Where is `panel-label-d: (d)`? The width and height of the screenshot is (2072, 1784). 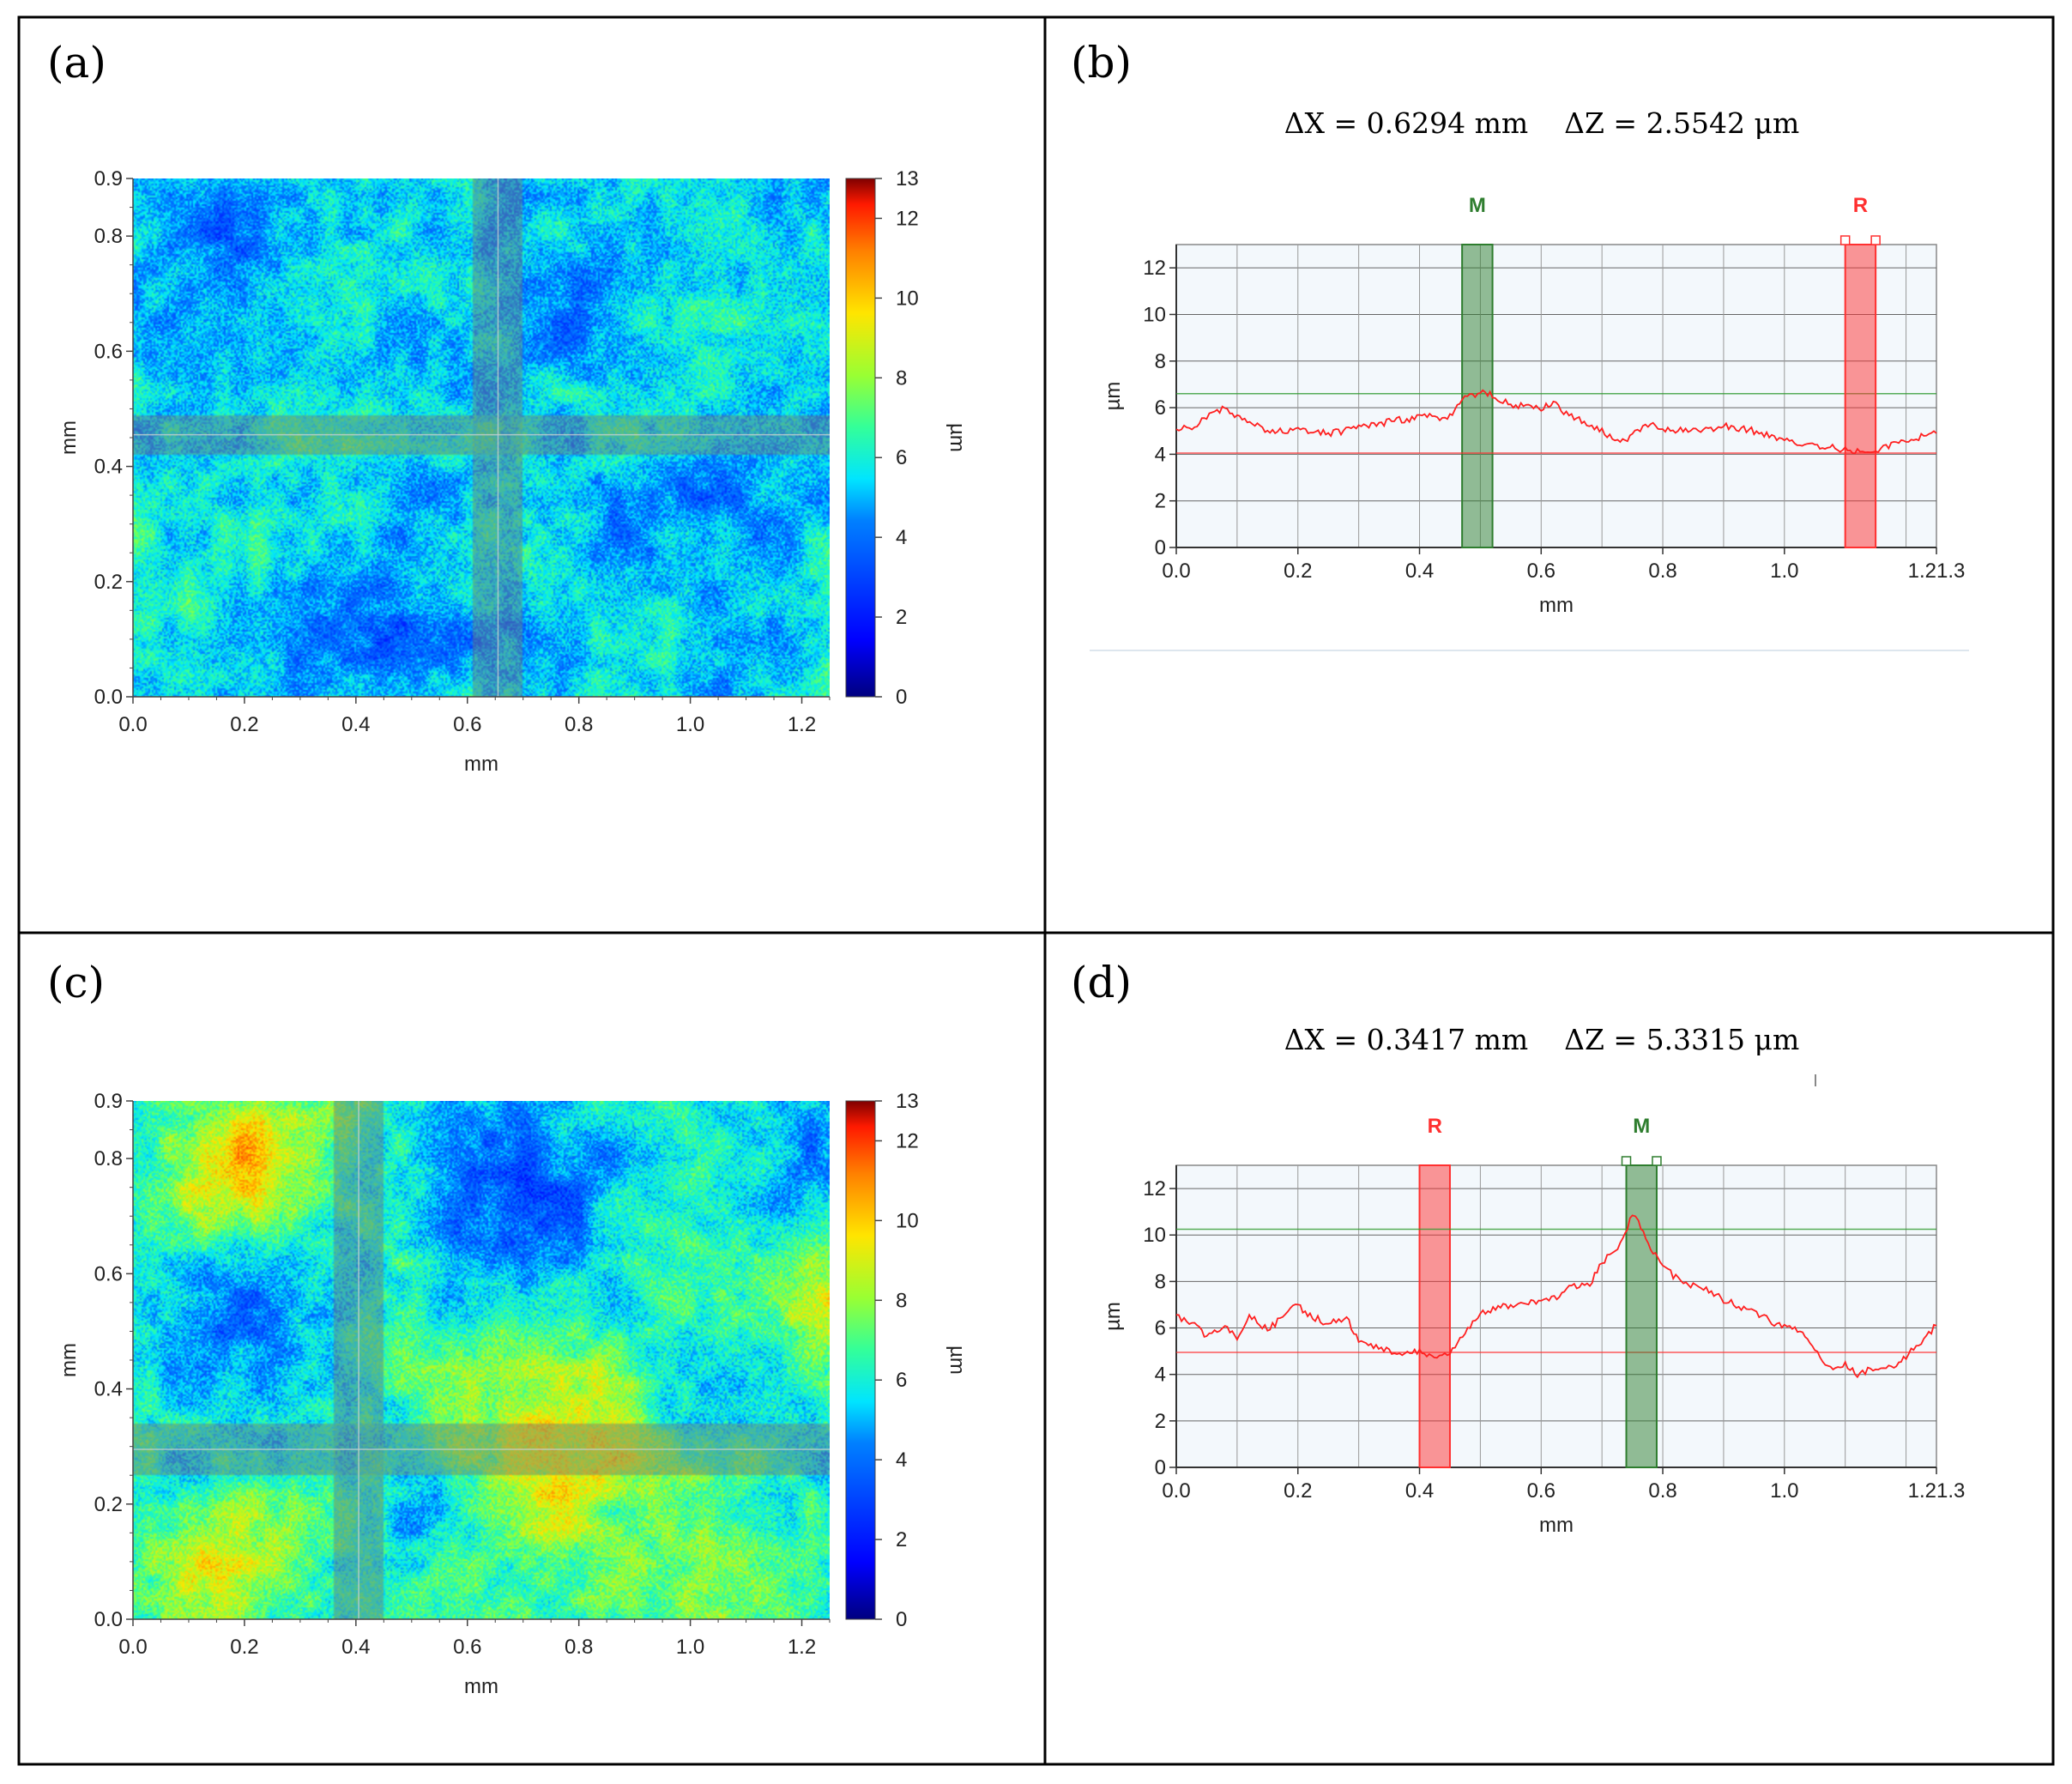 panel-label-d: (d) is located at coordinates (1101, 982).